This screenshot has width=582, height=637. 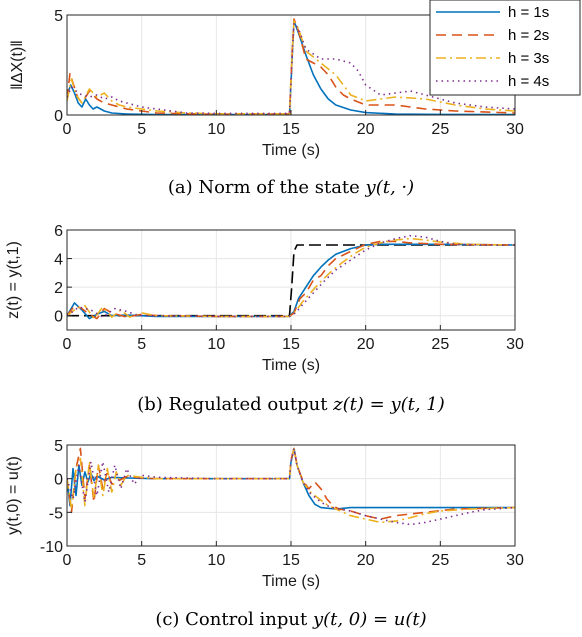 I want to click on y-tick-label: 2, so click(x=58, y=288).